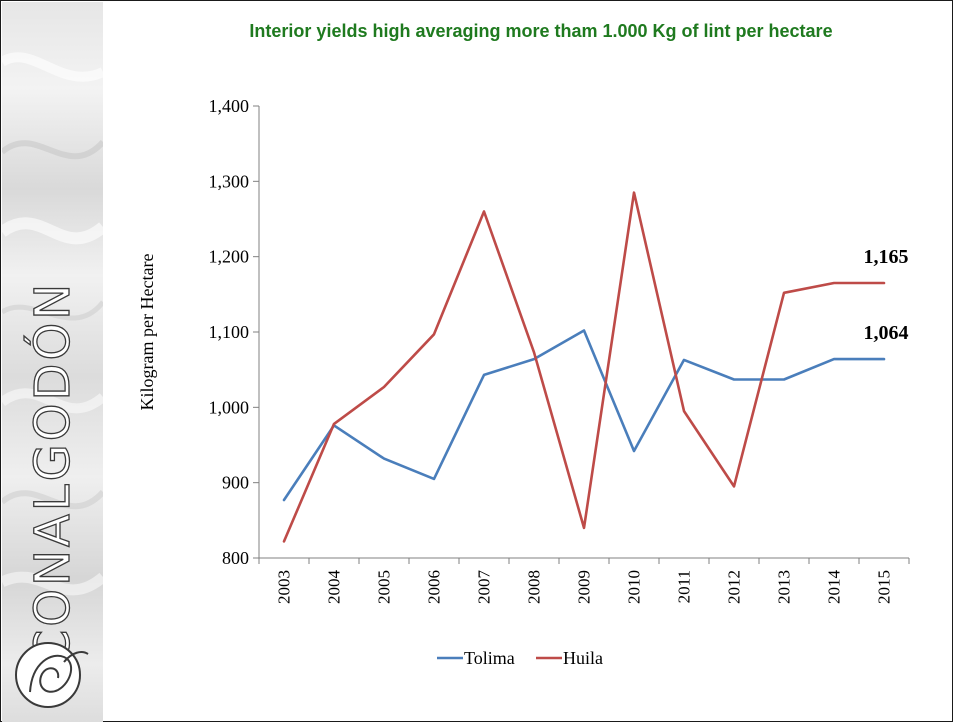  What do you see at coordinates (235, 483) in the screenshot?
I see `y-tick-label: 900` at bounding box center [235, 483].